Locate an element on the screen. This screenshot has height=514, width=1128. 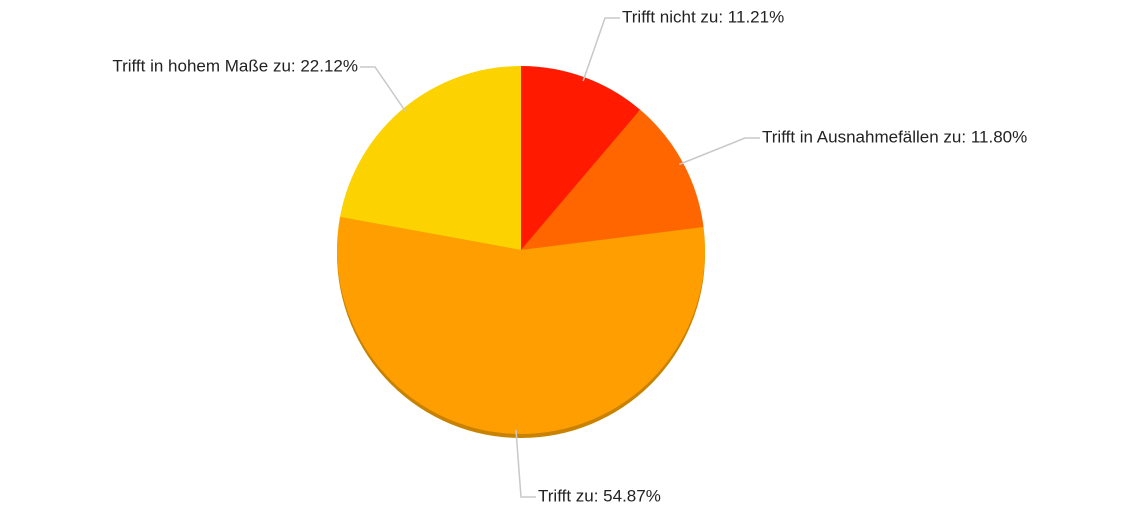
data-label: Trifft in Ausnahmefällen zu: 11.80% is located at coordinates (894, 136).